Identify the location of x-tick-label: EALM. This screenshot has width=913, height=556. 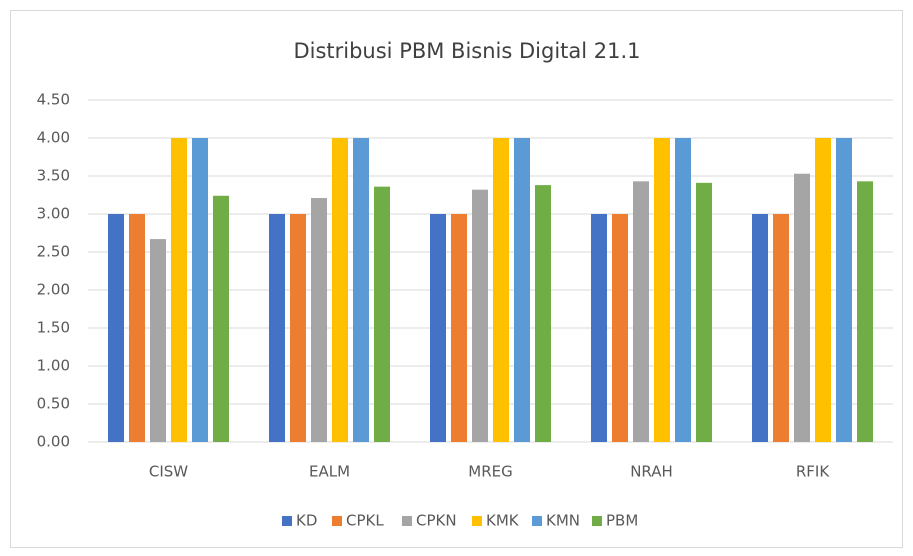
(329, 472).